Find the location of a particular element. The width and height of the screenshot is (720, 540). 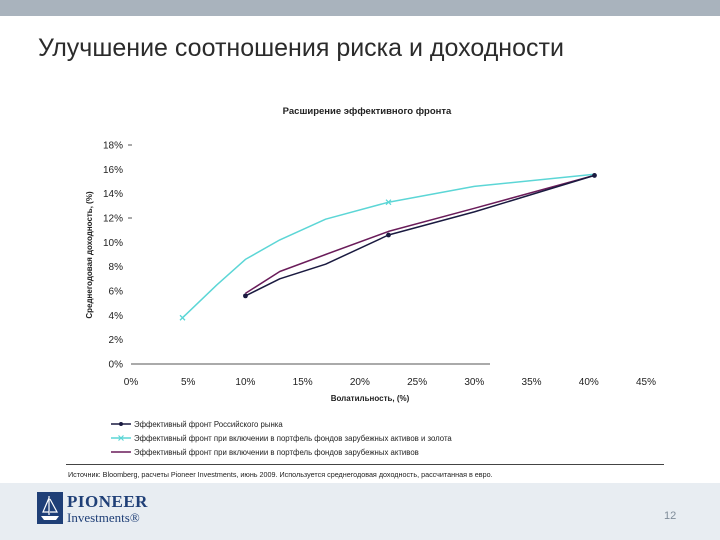

x-tick-label: 25% is located at coordinates (417, 382).